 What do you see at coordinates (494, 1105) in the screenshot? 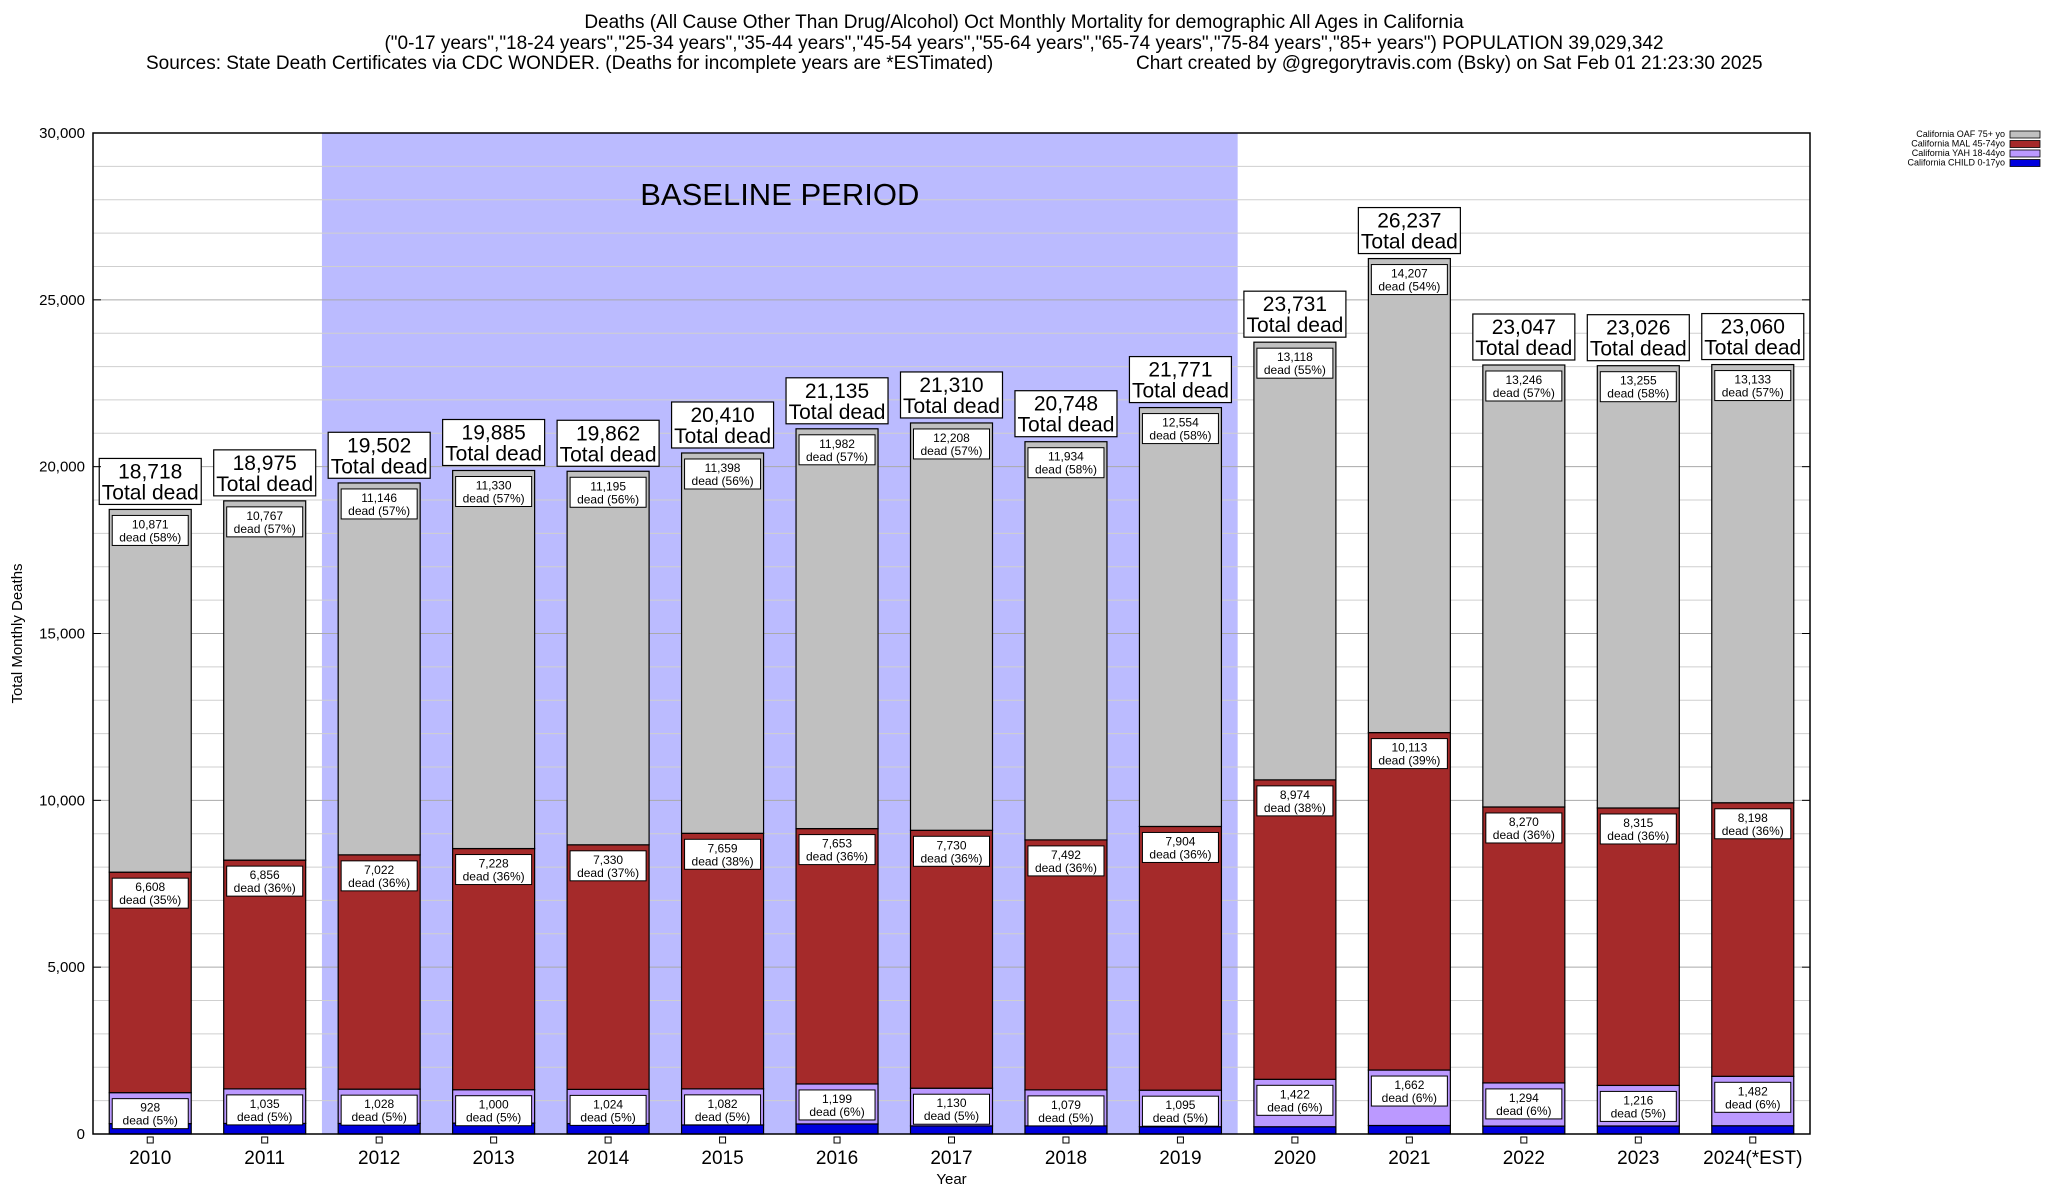
I see `data-label: 1,000` at bounding box center [494, 1105].